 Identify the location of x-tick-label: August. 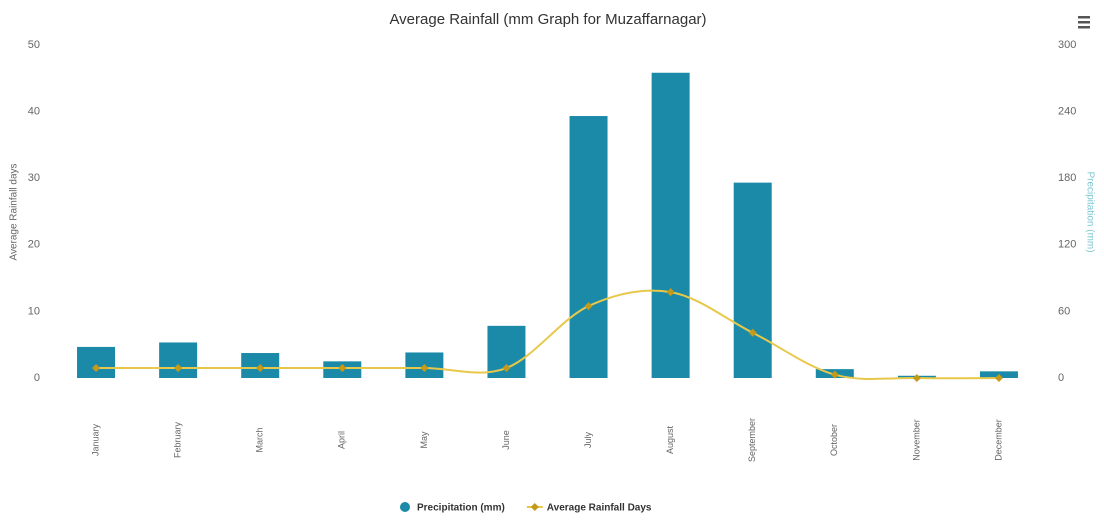
(670, 439).